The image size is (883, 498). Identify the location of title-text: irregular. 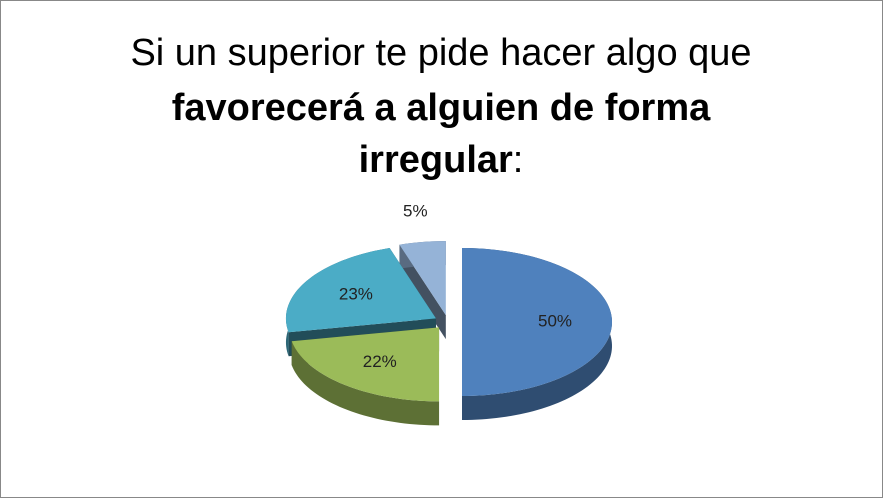
(436, 160).